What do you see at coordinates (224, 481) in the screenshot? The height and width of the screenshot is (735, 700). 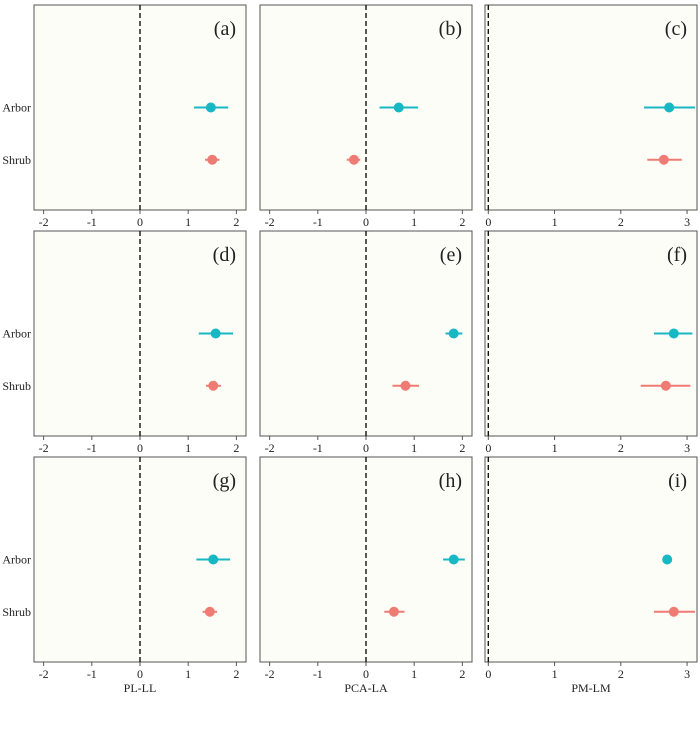 I see `panel-label: (g)` at bounding box center [224, 481].